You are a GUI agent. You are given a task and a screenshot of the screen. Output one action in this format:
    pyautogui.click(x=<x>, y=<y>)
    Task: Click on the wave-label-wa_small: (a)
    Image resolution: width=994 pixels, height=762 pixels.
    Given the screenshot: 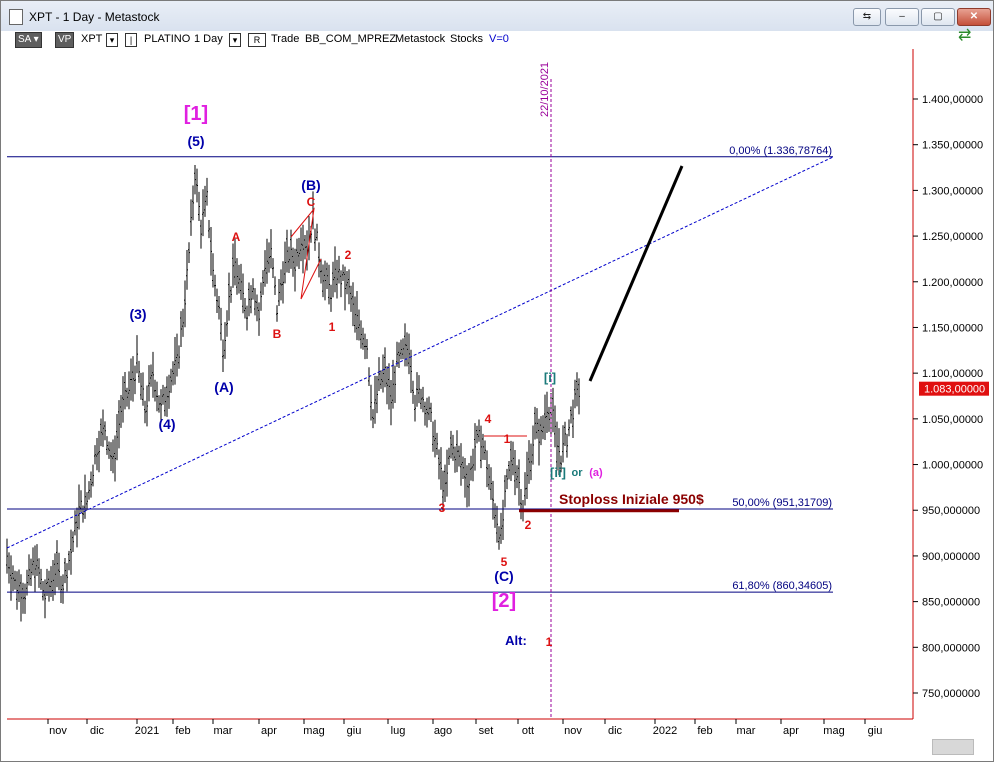 What is the action you would take?
    pyautogui.click(x=596, y=473)
    